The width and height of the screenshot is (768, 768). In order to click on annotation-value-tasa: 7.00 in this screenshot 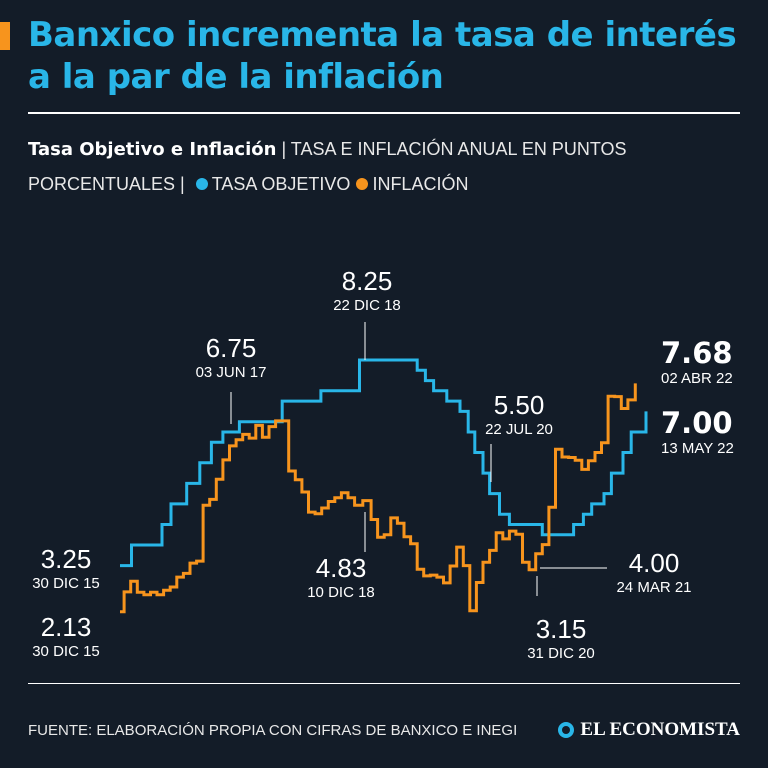, I will do `click(697, 423)`.